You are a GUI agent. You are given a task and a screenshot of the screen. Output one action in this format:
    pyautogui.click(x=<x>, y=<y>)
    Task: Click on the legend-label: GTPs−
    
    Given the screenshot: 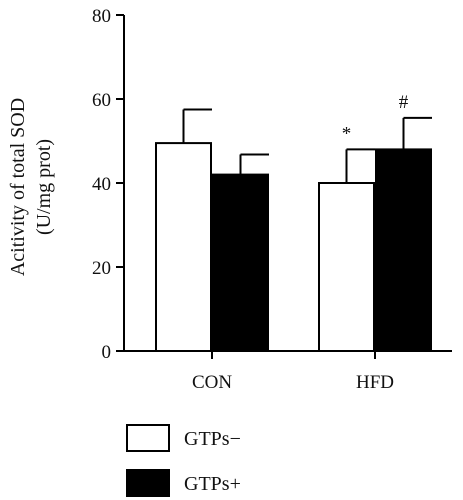 What is the action you would take?
    pyautogui.click(x=212, y=439)
    